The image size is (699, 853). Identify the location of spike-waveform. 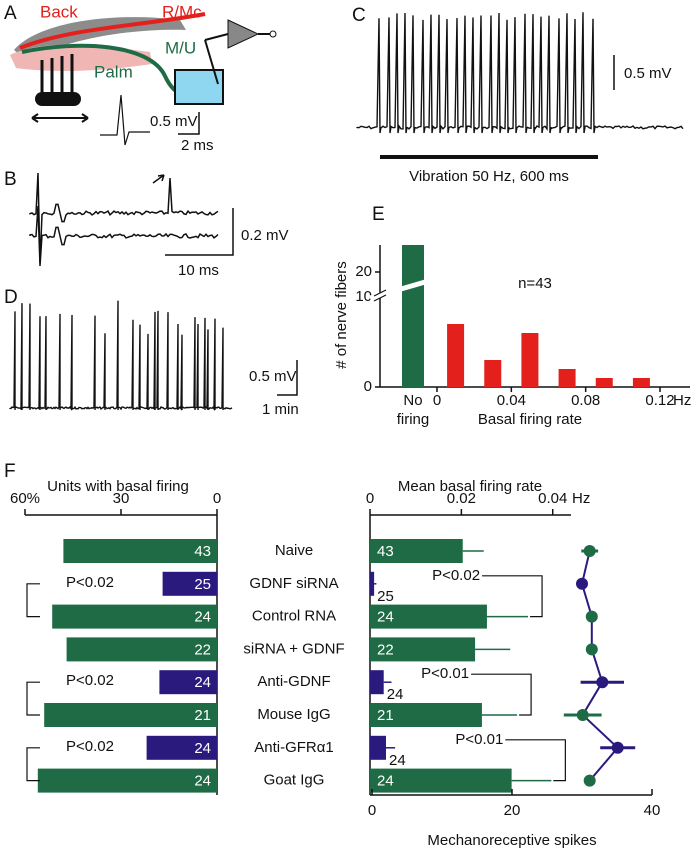
(125, 120).